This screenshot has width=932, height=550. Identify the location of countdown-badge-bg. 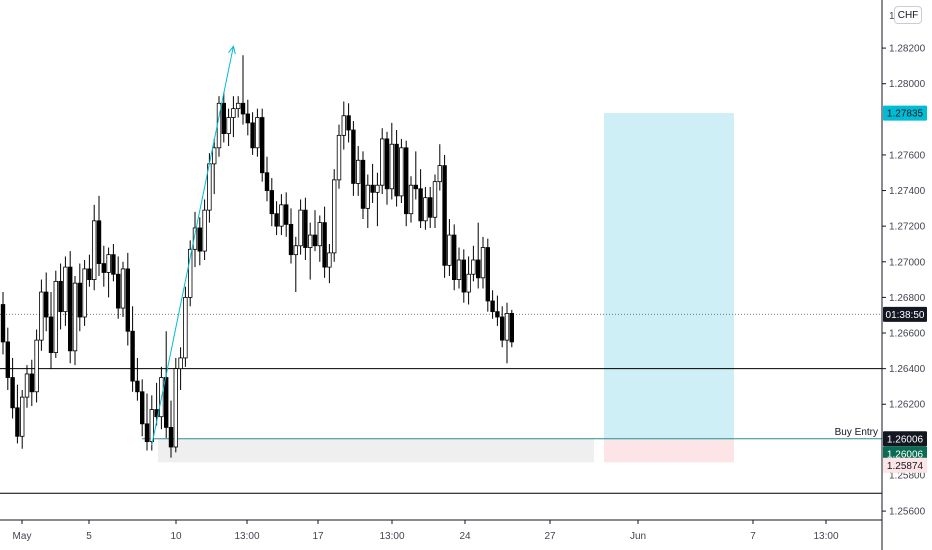
(905, 314).